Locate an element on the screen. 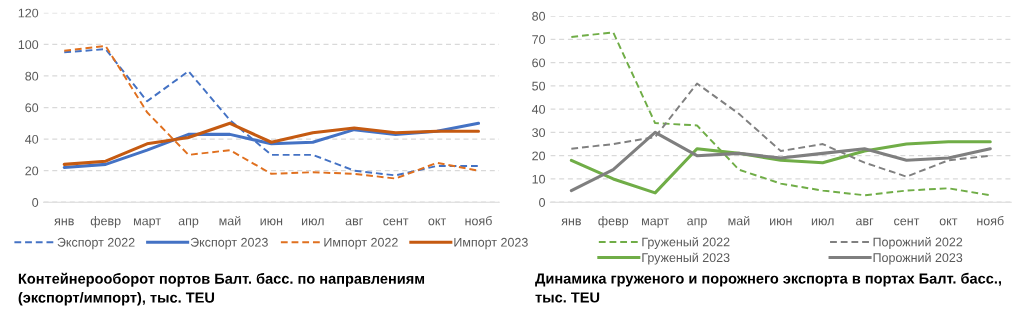  legend-label: Груженый 2023 is located at coordinates (686, 258).